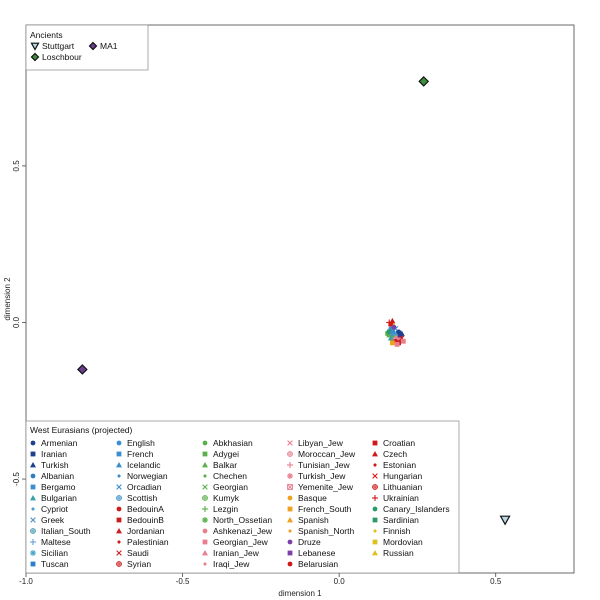 The image size is (600, 600). Describe the element at coordinates (144, 465) in the screenshot. I see `legend-label: Icelandic` at that location.